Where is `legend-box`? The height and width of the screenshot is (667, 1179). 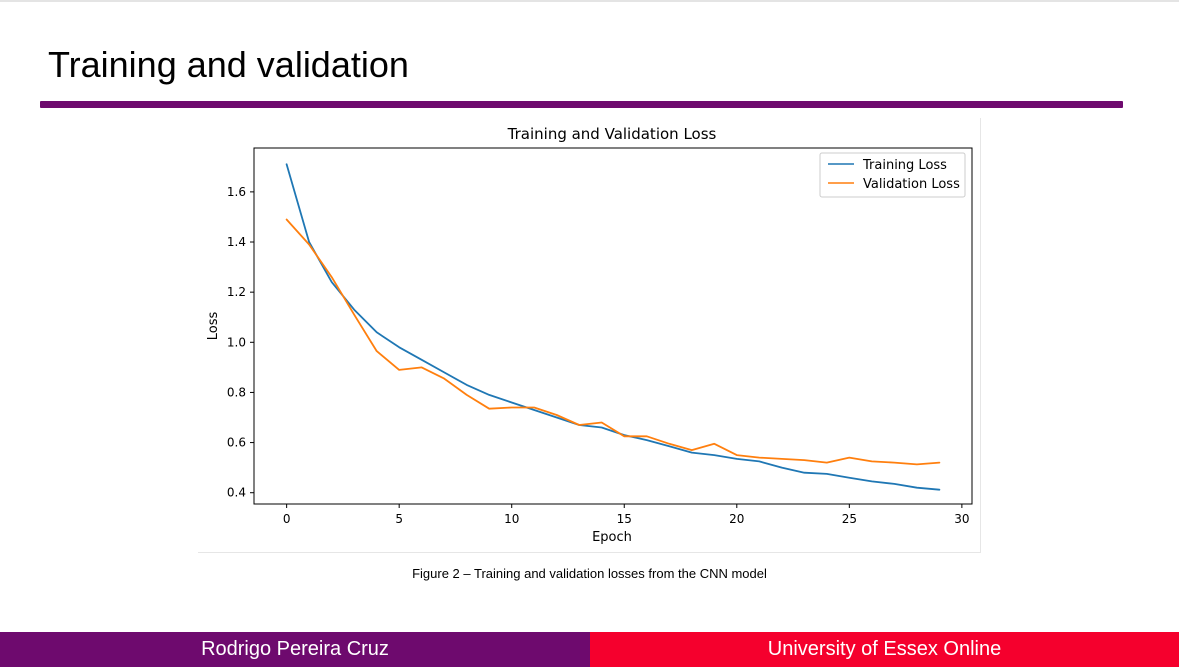
legend-box is located at coordinates (892, 175).